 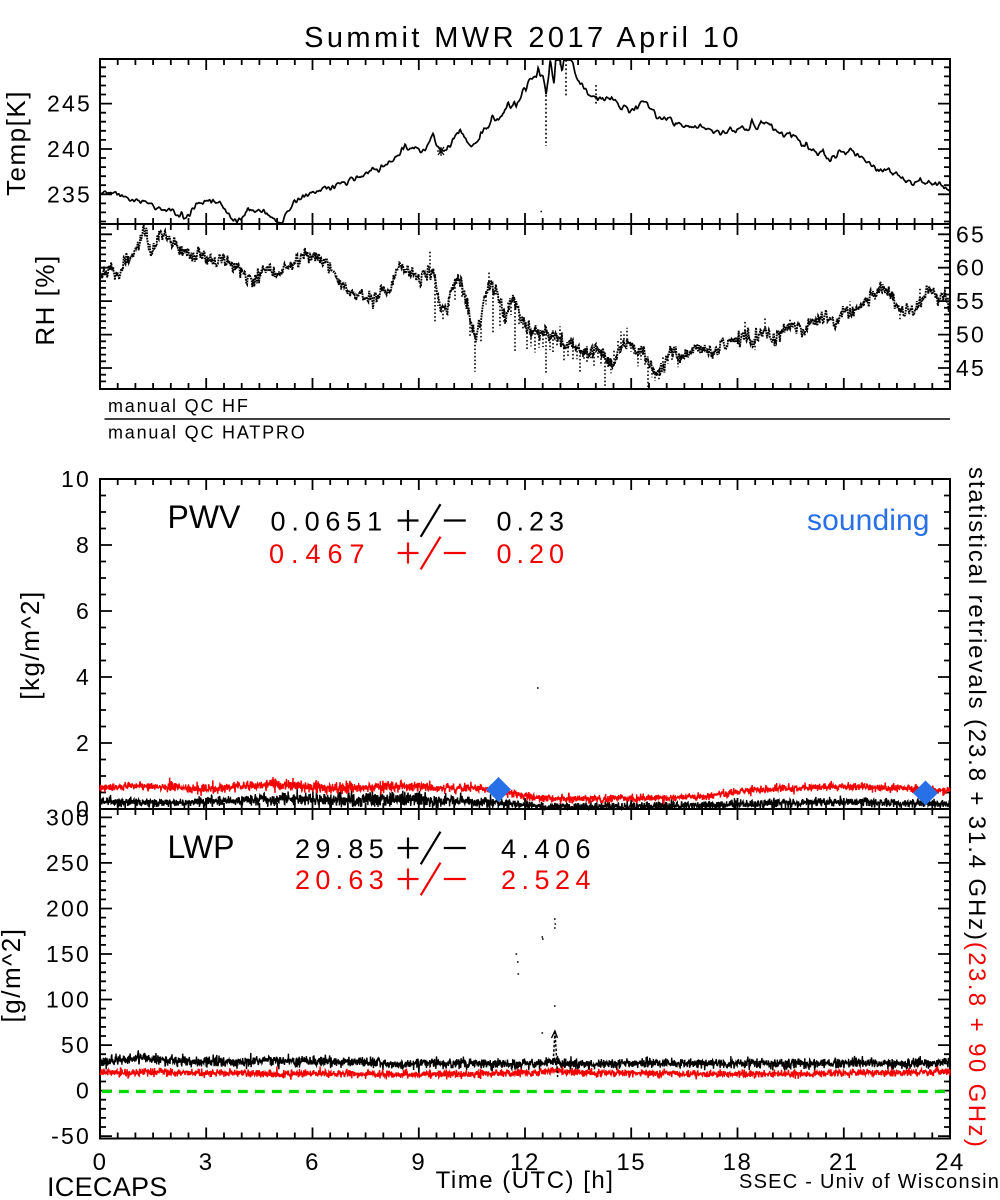 I want to click on svg-text: sounding, so click(x=868, y=520).